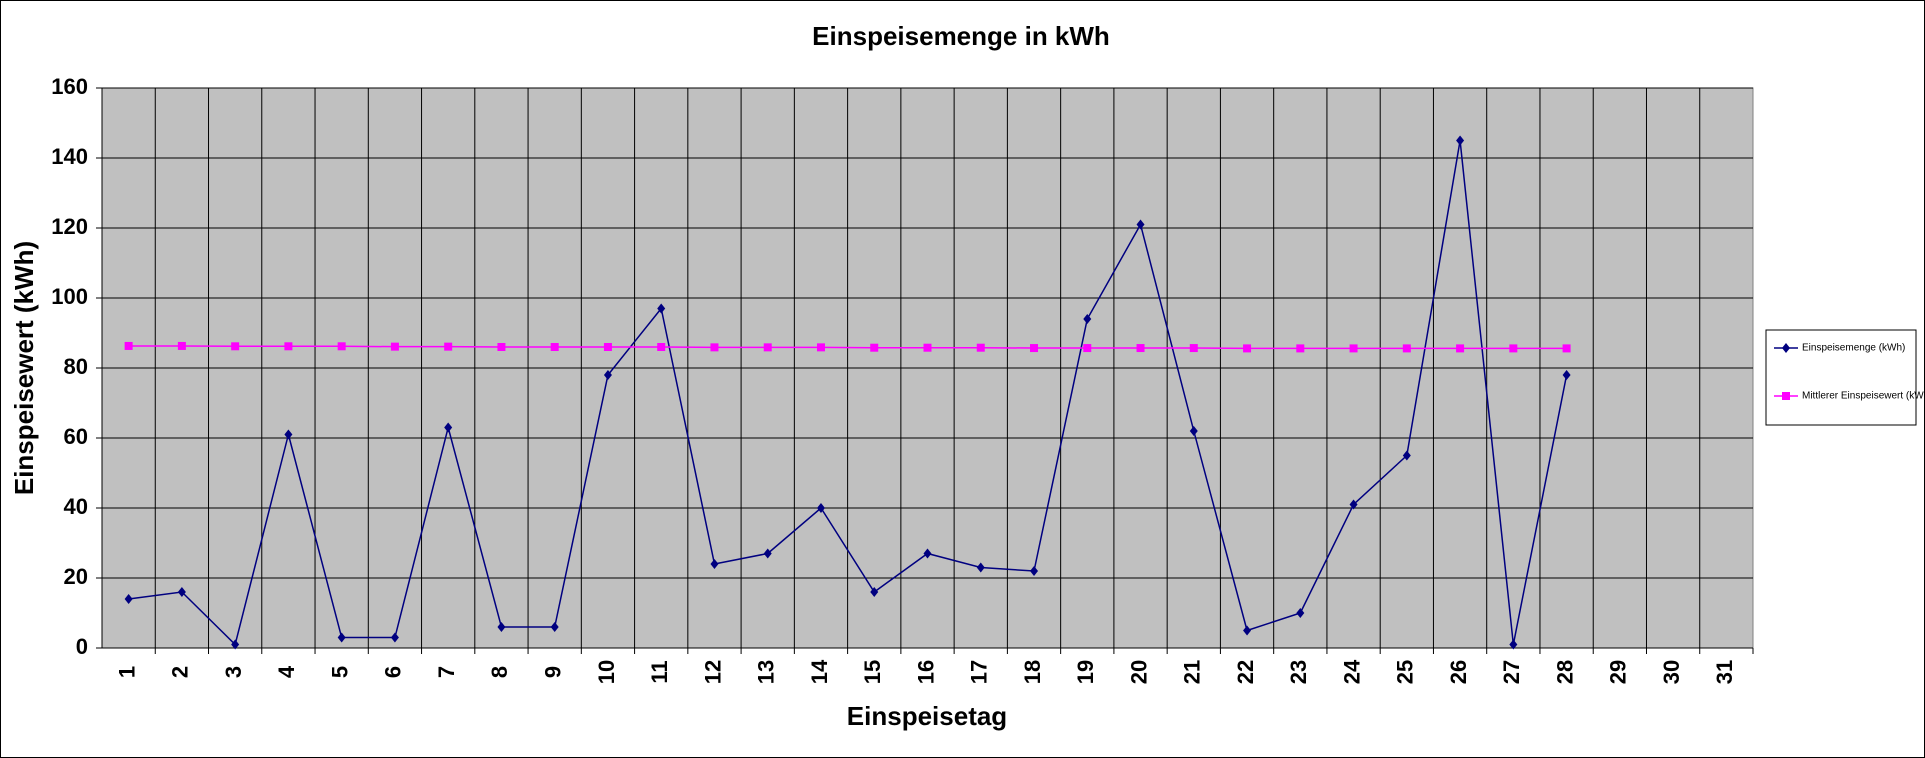 The image size is (1925, 758). Describe the element at coordinates (69, 86) in the screenshot. I see `y-tick-label: 160` at that location.